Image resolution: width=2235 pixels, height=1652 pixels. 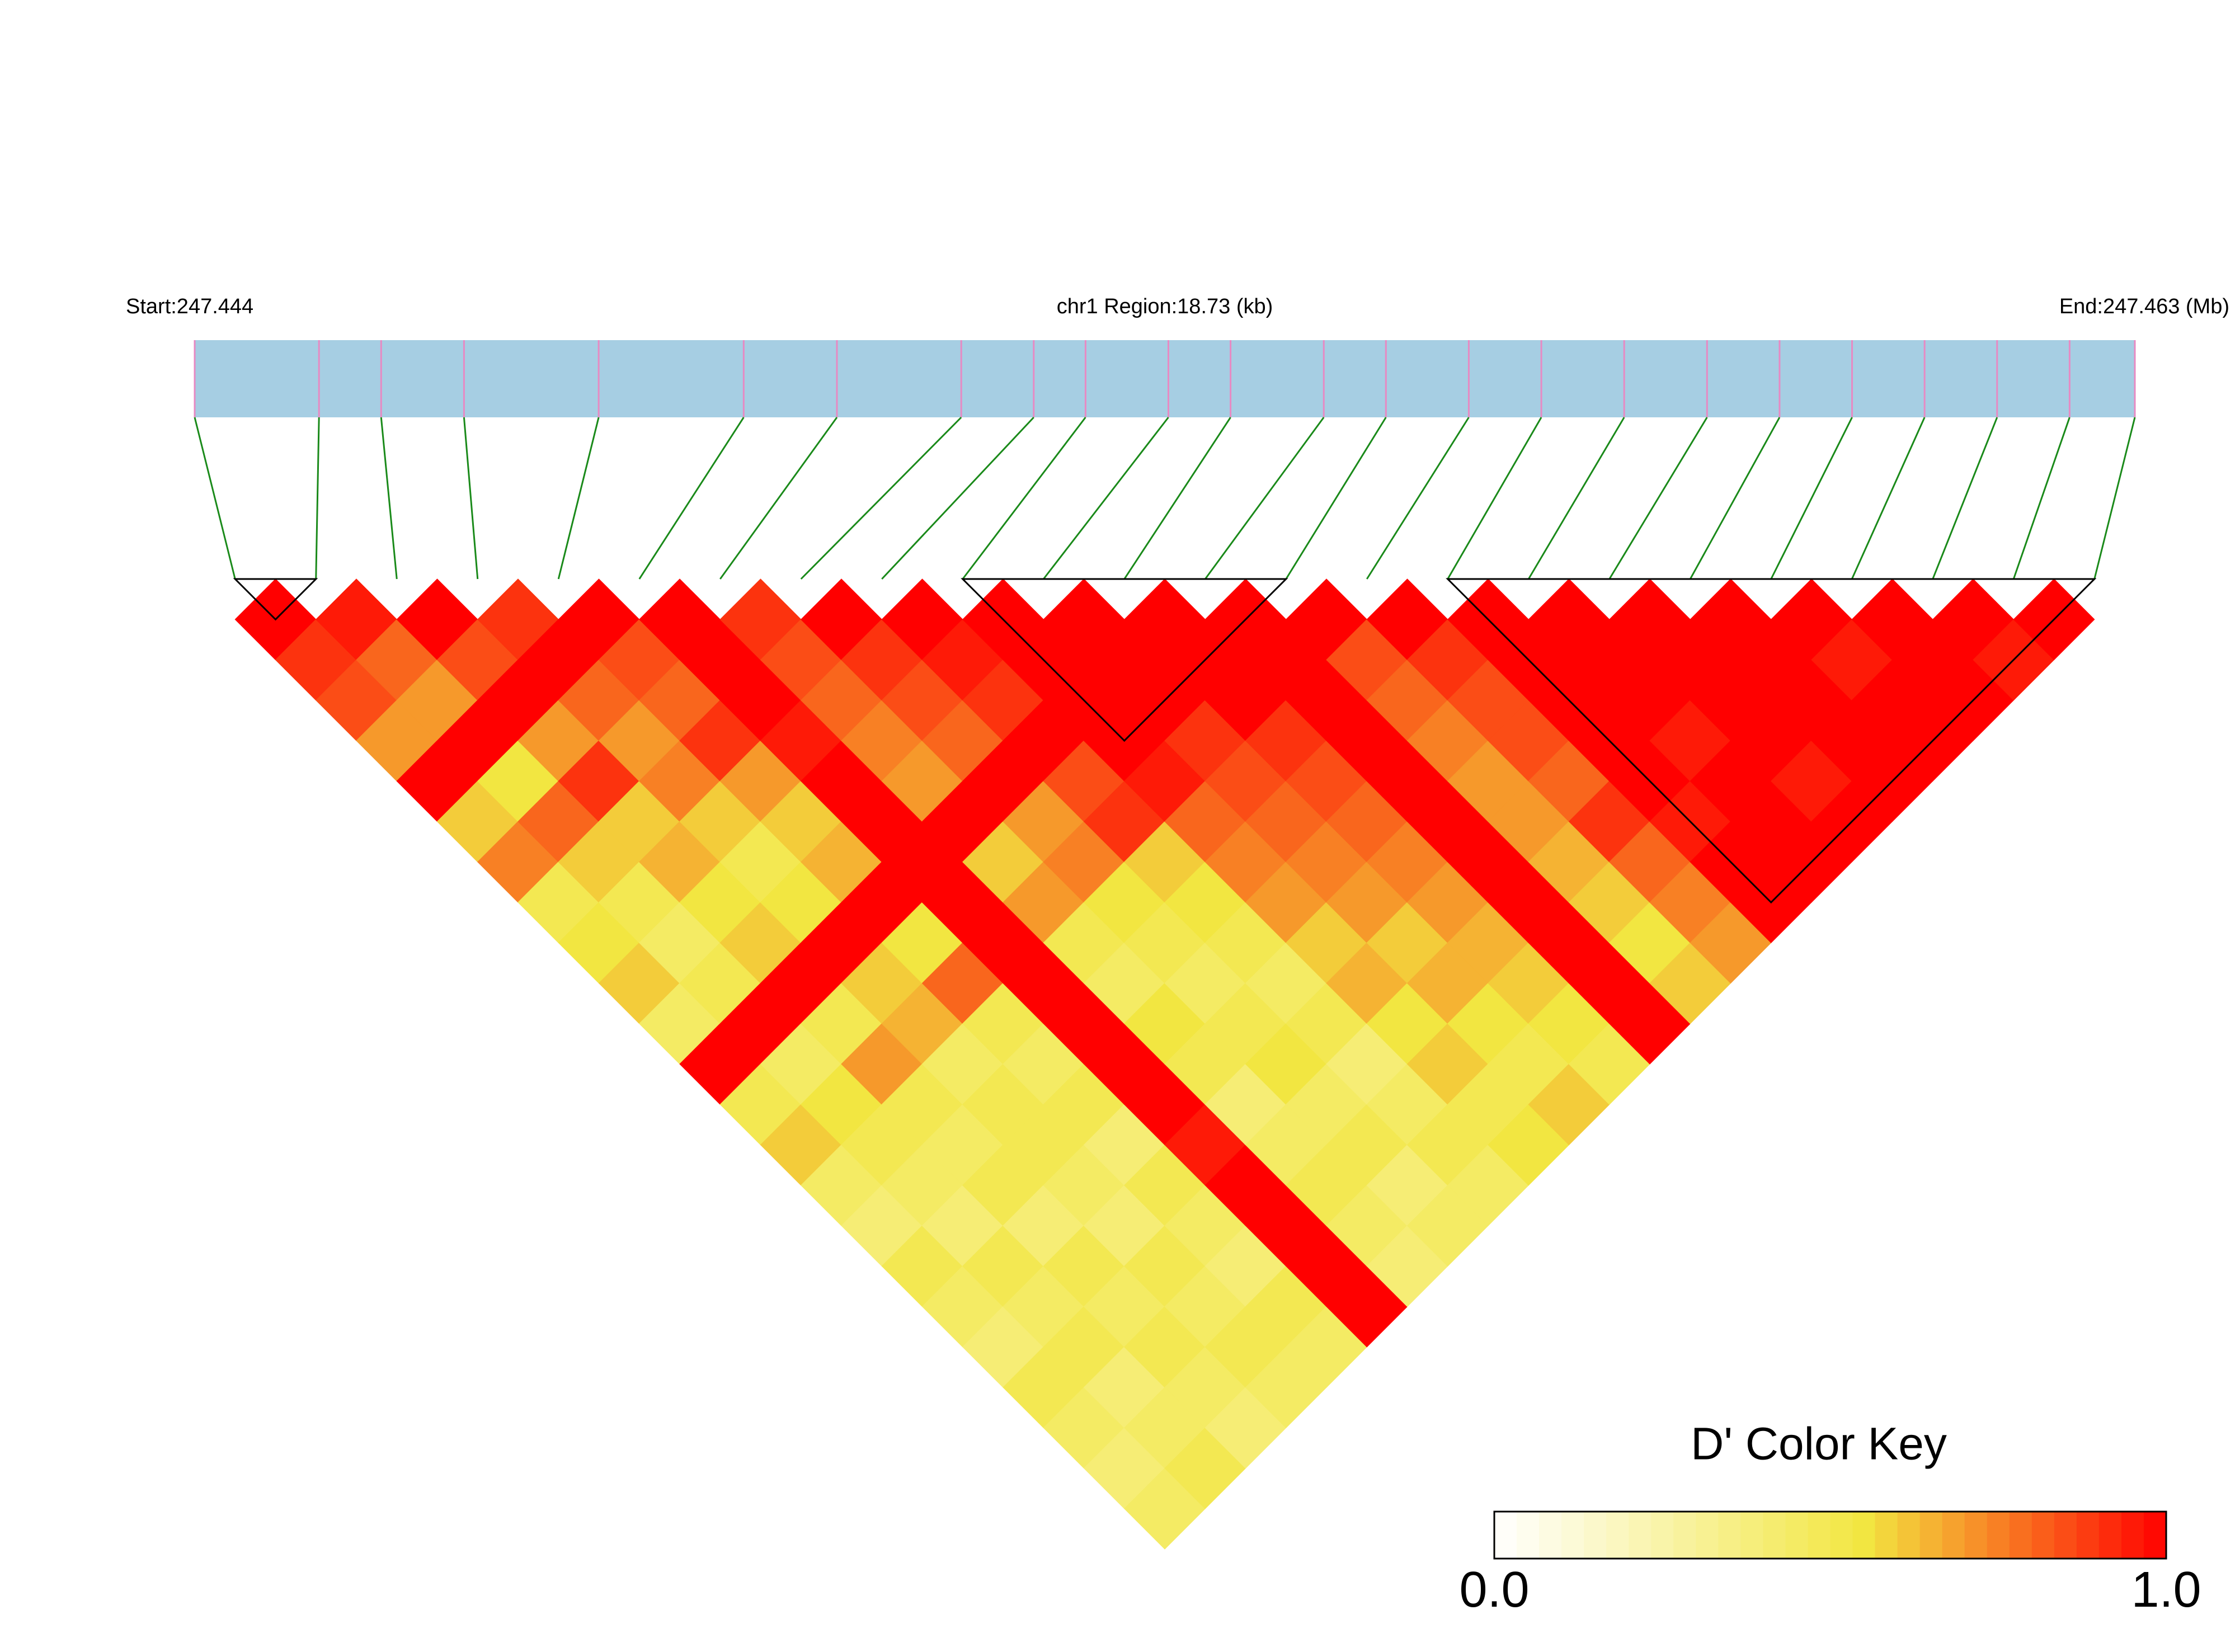 What do you see at coordinates (189, 306) in the screenshot?
I see `start-label: Start:247.444` at bounding box center [189, 306].